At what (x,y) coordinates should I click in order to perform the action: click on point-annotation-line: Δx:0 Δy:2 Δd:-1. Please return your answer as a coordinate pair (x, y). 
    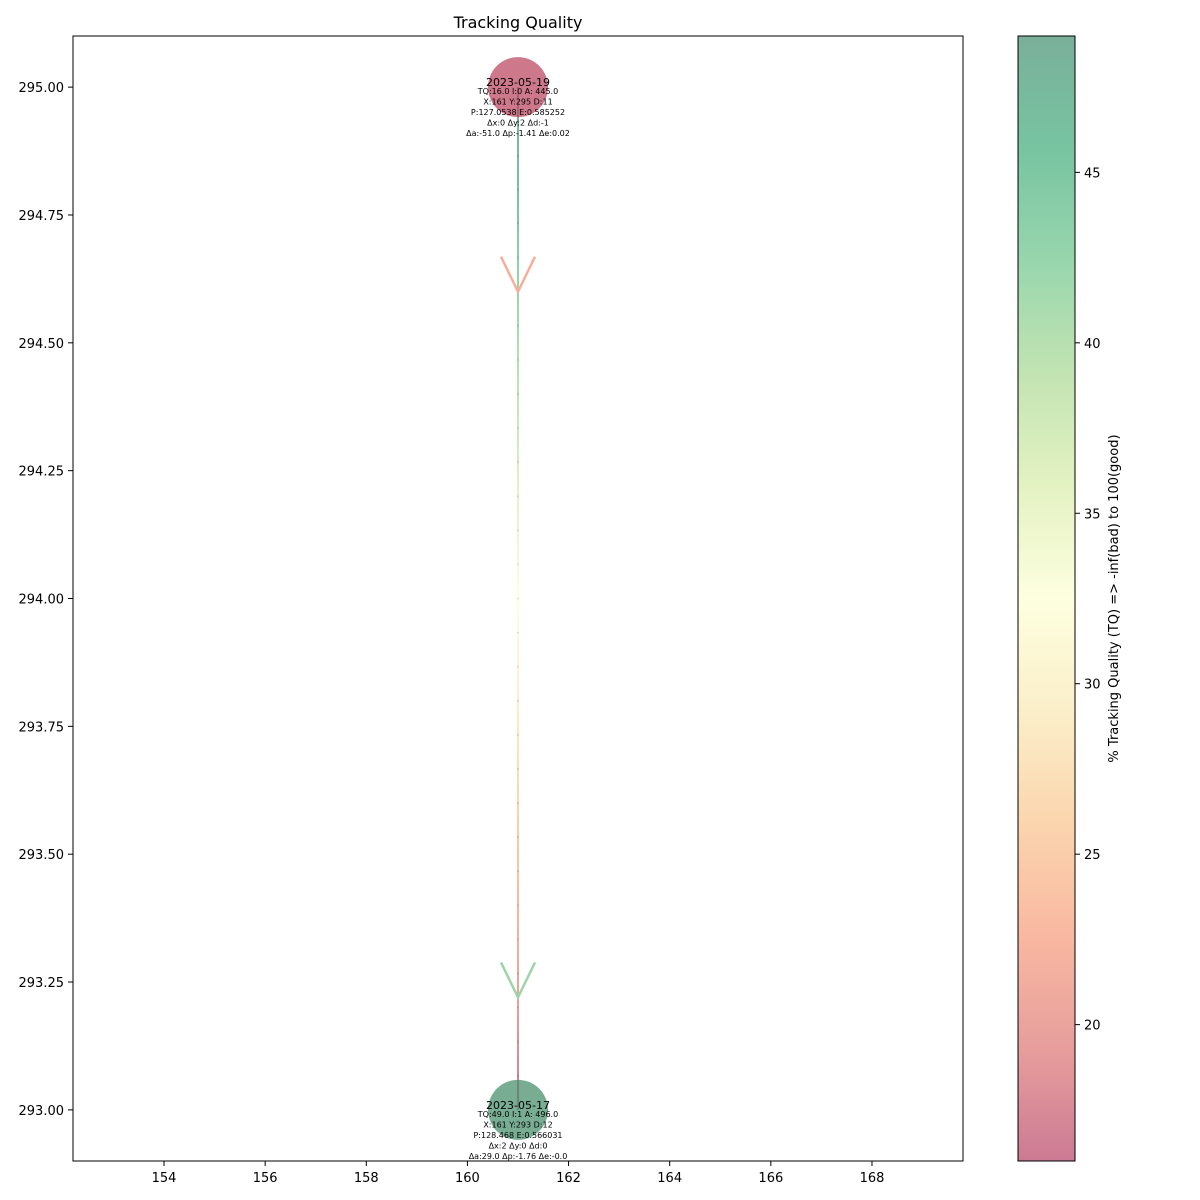
    Looking at the image, I should click on (518, 123).